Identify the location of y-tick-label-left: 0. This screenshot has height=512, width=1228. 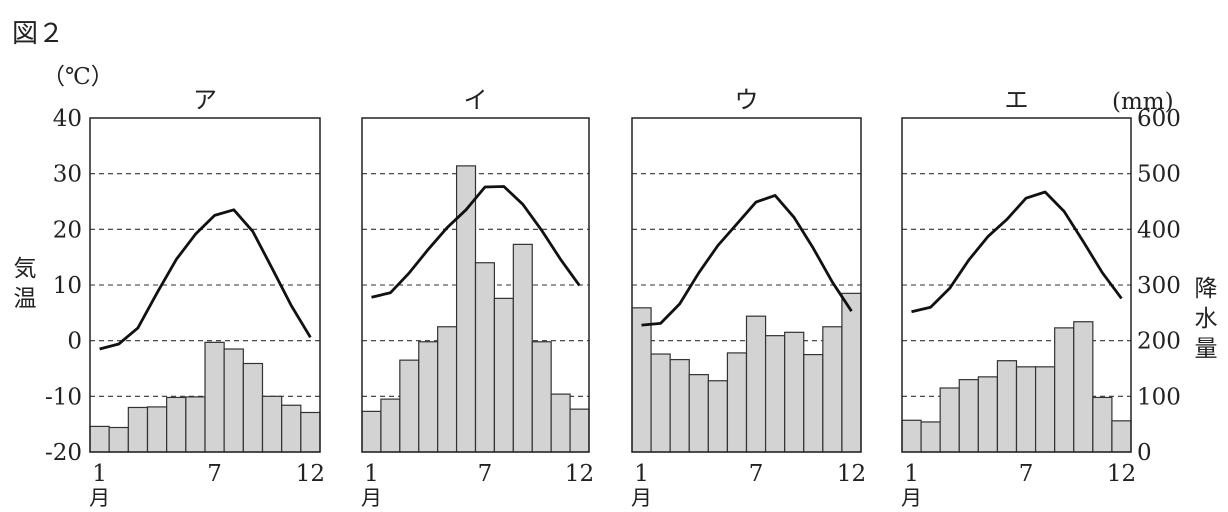
(74, 342).